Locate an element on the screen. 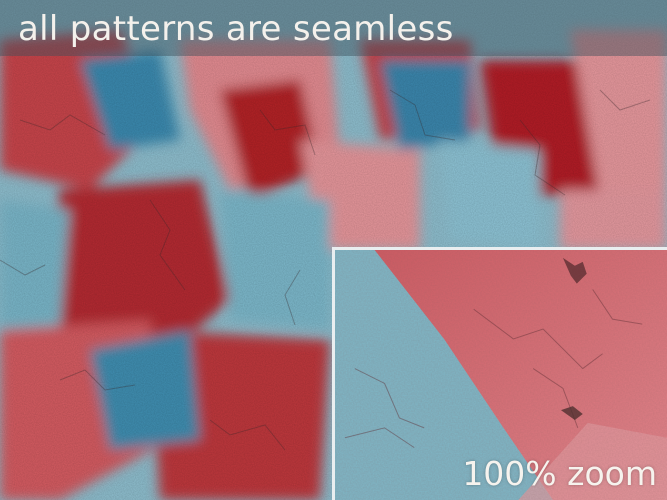 The height and width of the screenshot is (500, 667). page-title: all patterns are seamless is located at coordinates (236, 29).